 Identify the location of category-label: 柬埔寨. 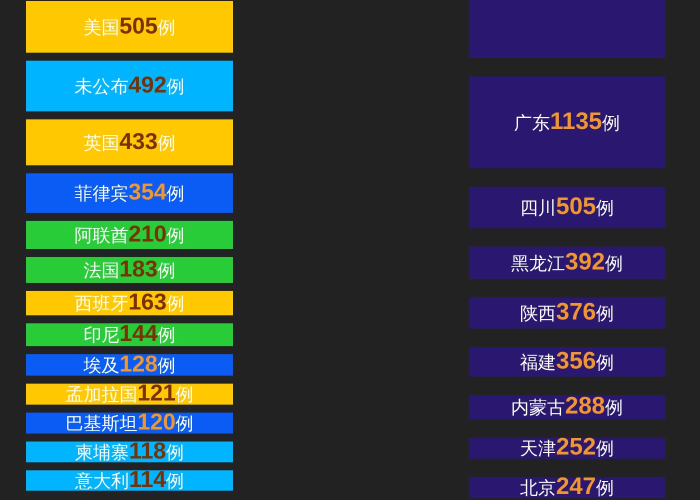
(101, 452).